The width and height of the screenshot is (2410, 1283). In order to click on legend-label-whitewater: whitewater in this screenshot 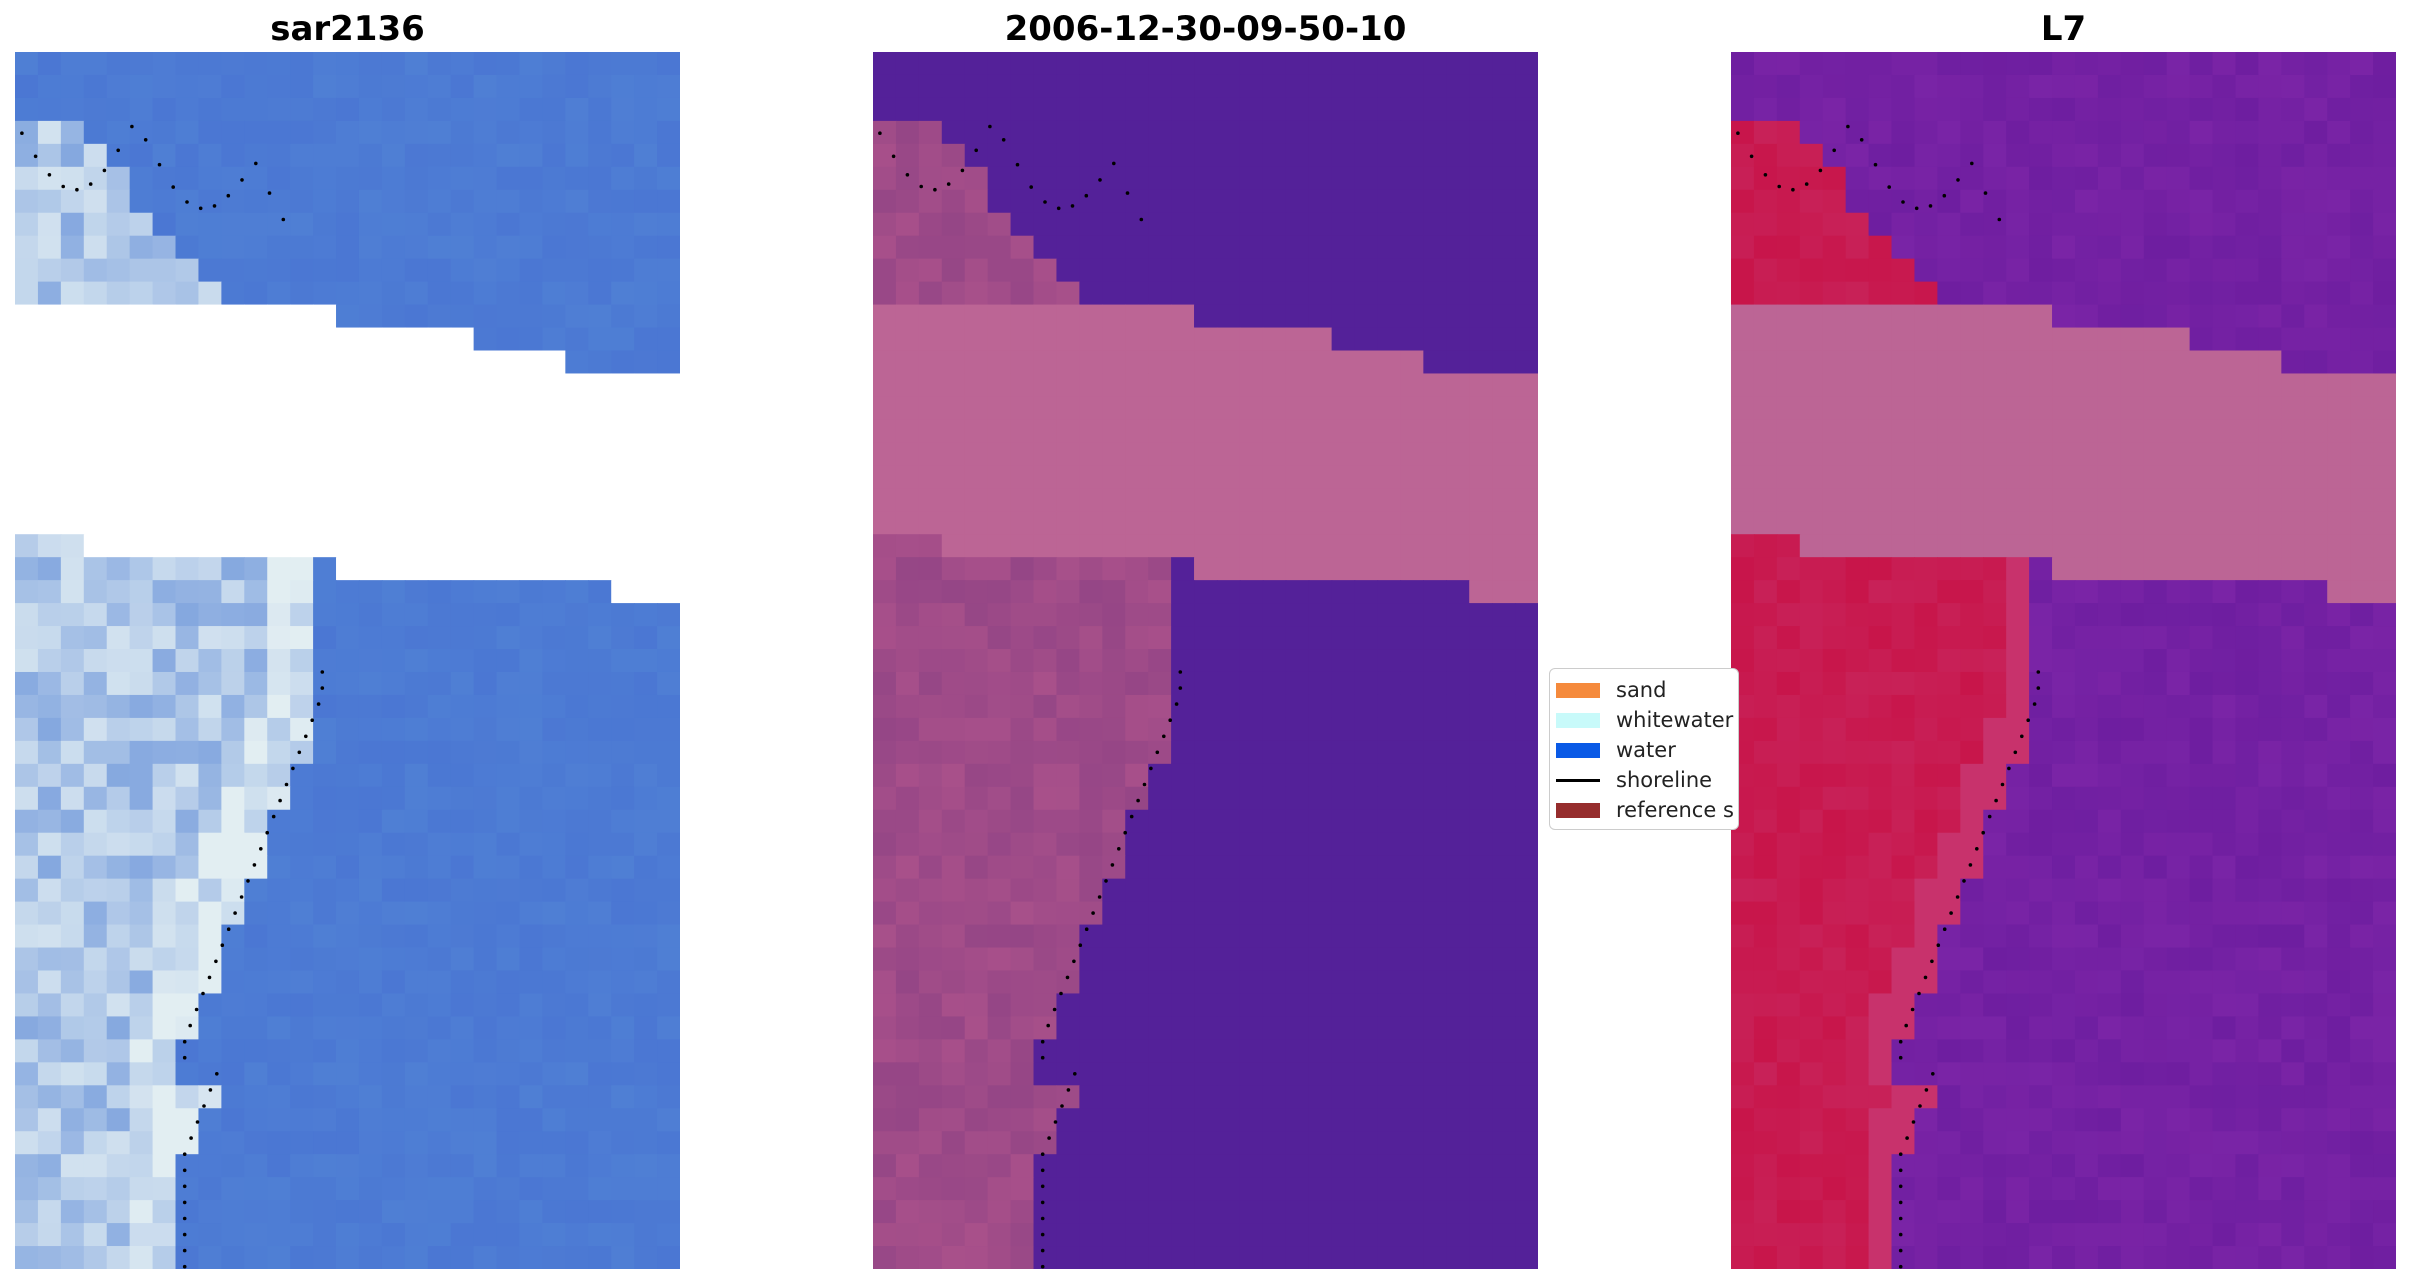, I will do `click(1675, 720)`.